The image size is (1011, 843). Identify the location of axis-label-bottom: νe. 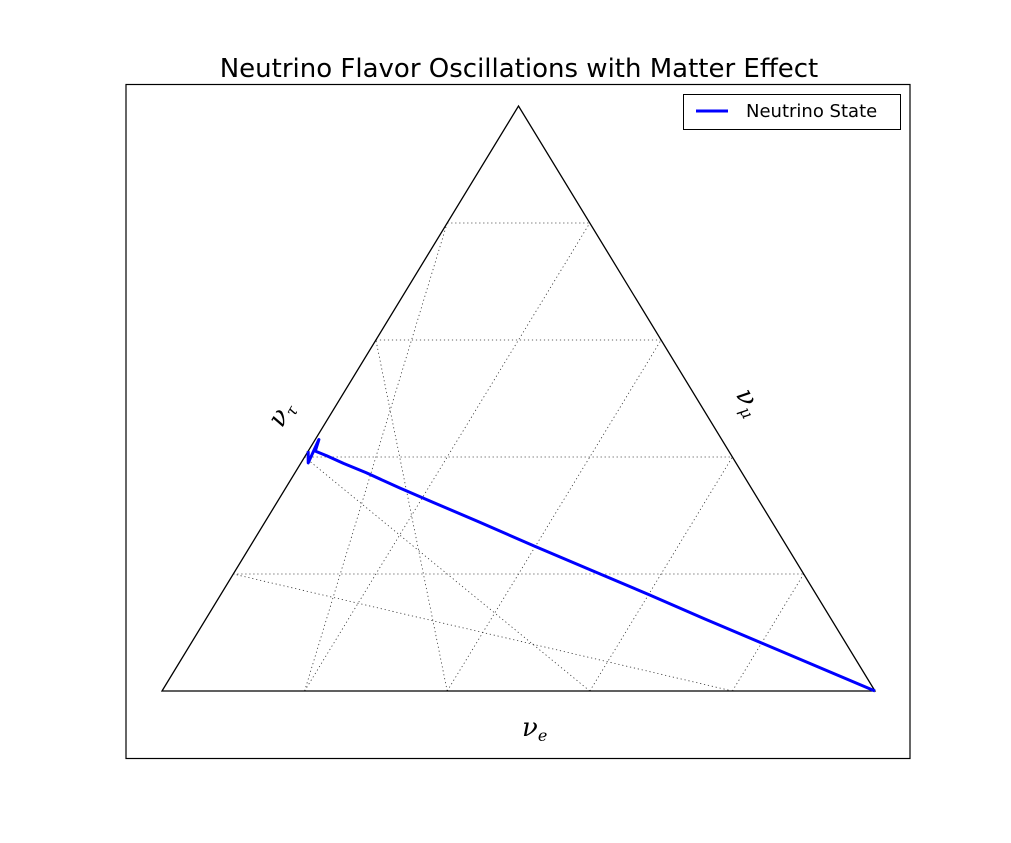
(534, 729).